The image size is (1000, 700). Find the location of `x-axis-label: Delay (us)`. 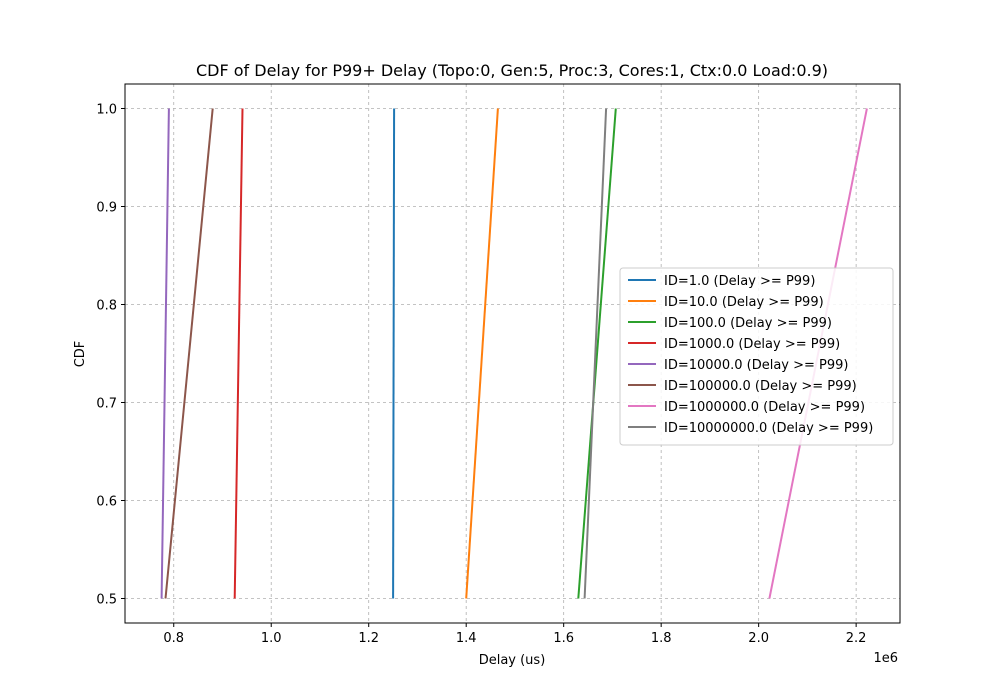

x-axis-label: Delay (us) is located at coordinates (512, 660).